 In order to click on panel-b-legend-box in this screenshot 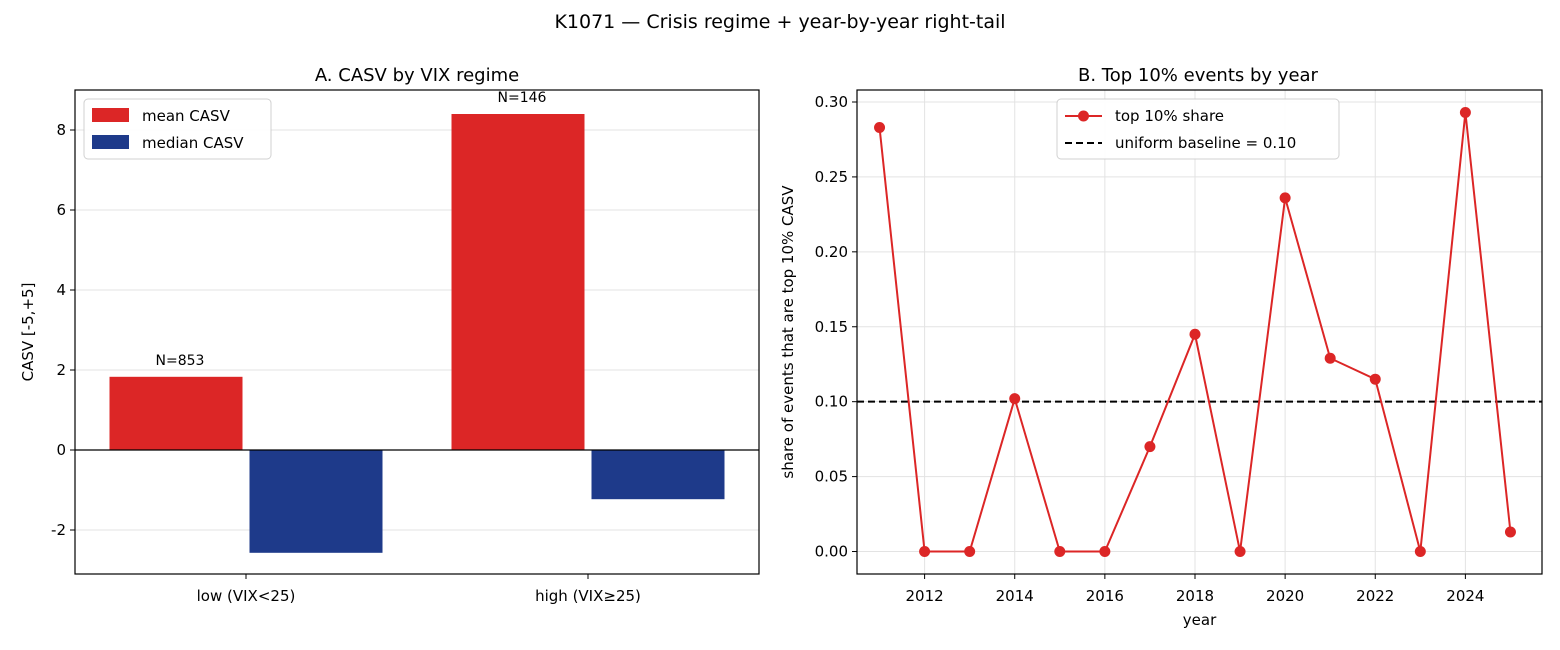, I will do `click(1198, 129)`.